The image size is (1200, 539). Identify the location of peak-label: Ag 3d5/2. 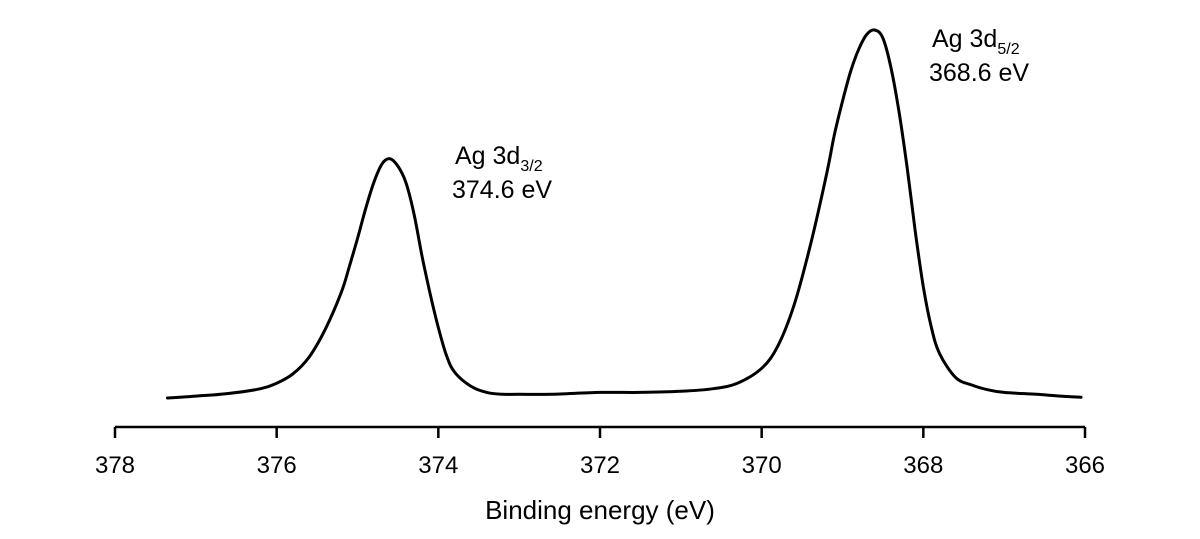
(976, 41).